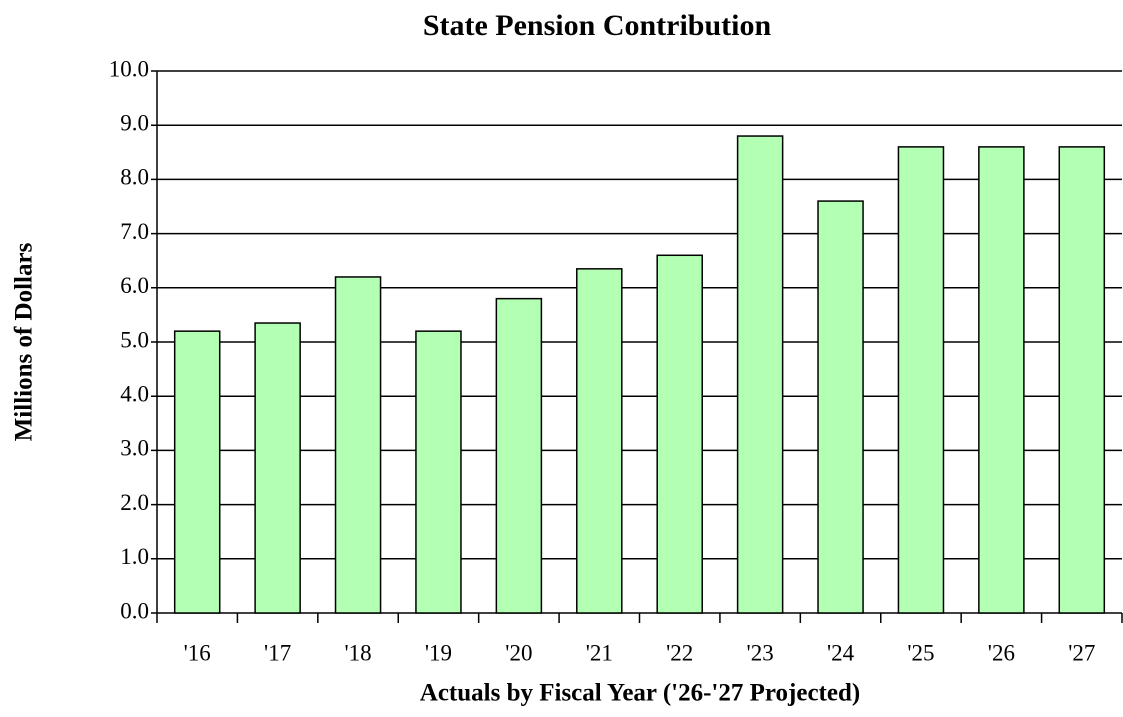 The image size is (1123, 717). Describe the element at coordinates (1081, 652) in the screenshot. I see `x-tick-label: '27` at that location.